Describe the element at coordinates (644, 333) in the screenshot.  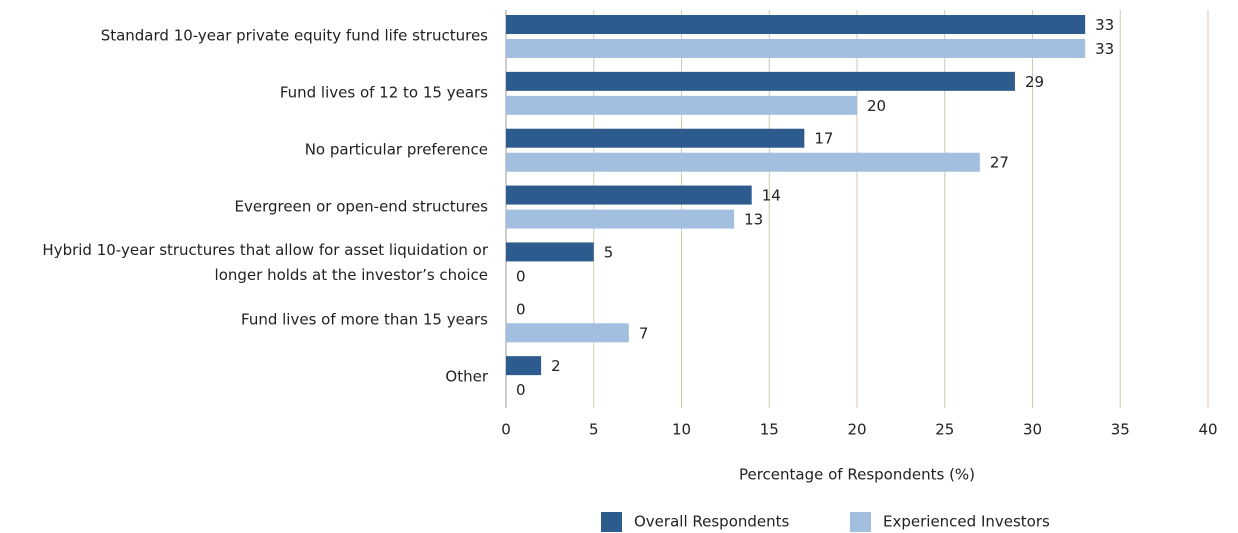
I see `value-label: 7` at that location.